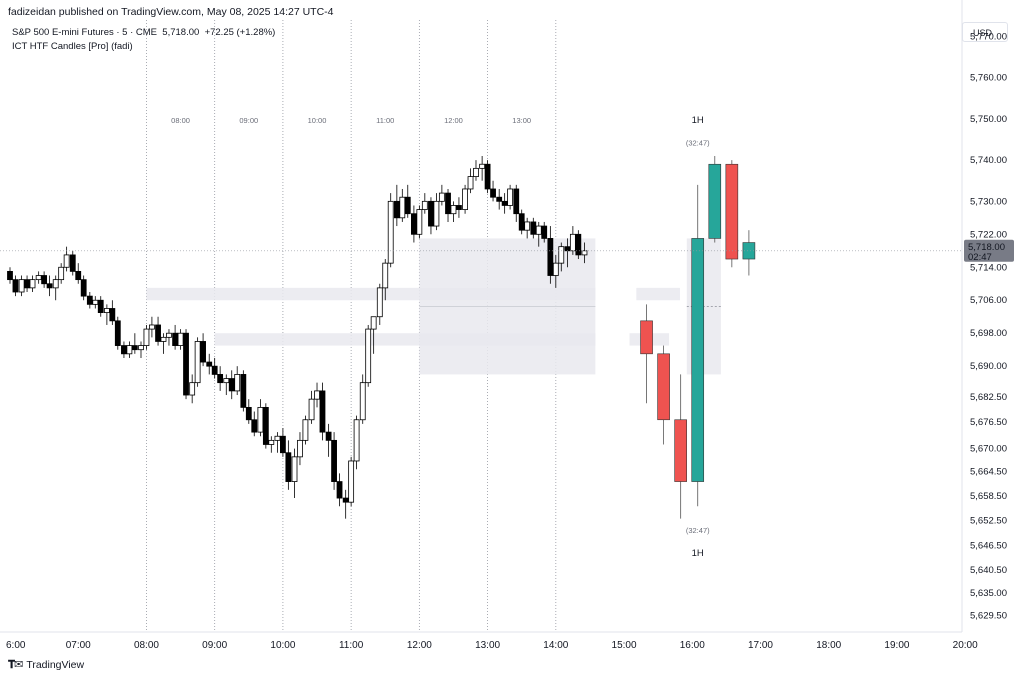 The height and width of the screenshot is (680, 1024). What do you see at coordinates (985, 32) in the screenshot?
I see `currency-button: USD` at bounding box center [985, 32].